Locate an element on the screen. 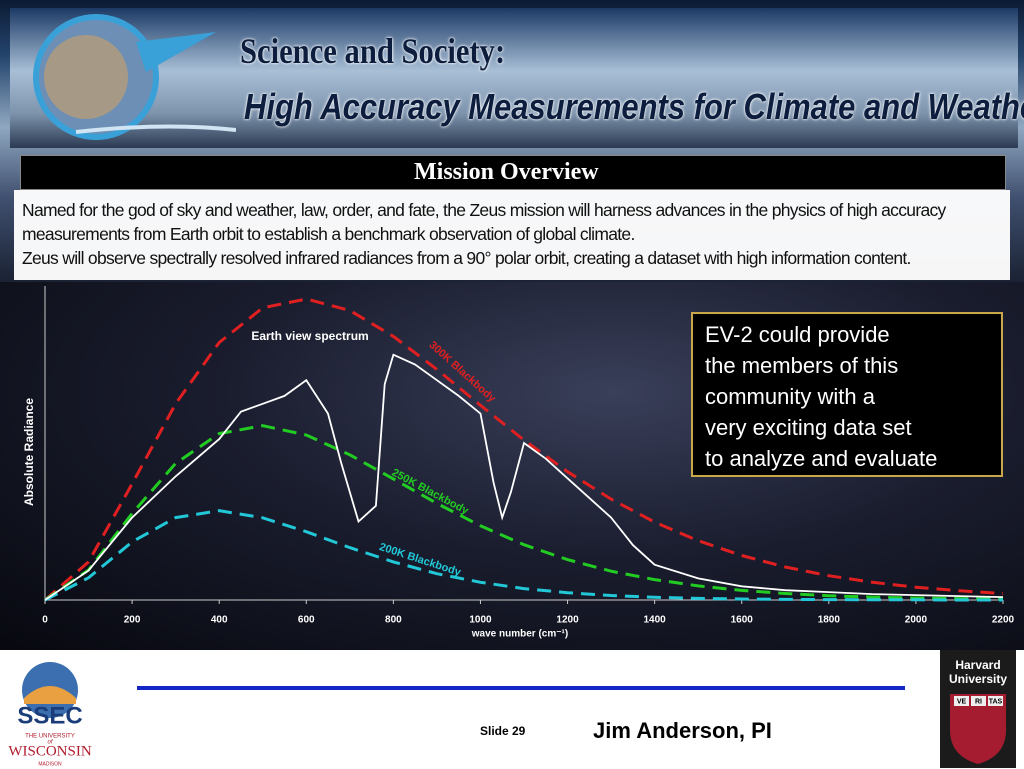 Image resolution: width=1024 pixels, height=769 pixels. y-axis-title: Absolute Radiance is located at coordinates (29, 452).